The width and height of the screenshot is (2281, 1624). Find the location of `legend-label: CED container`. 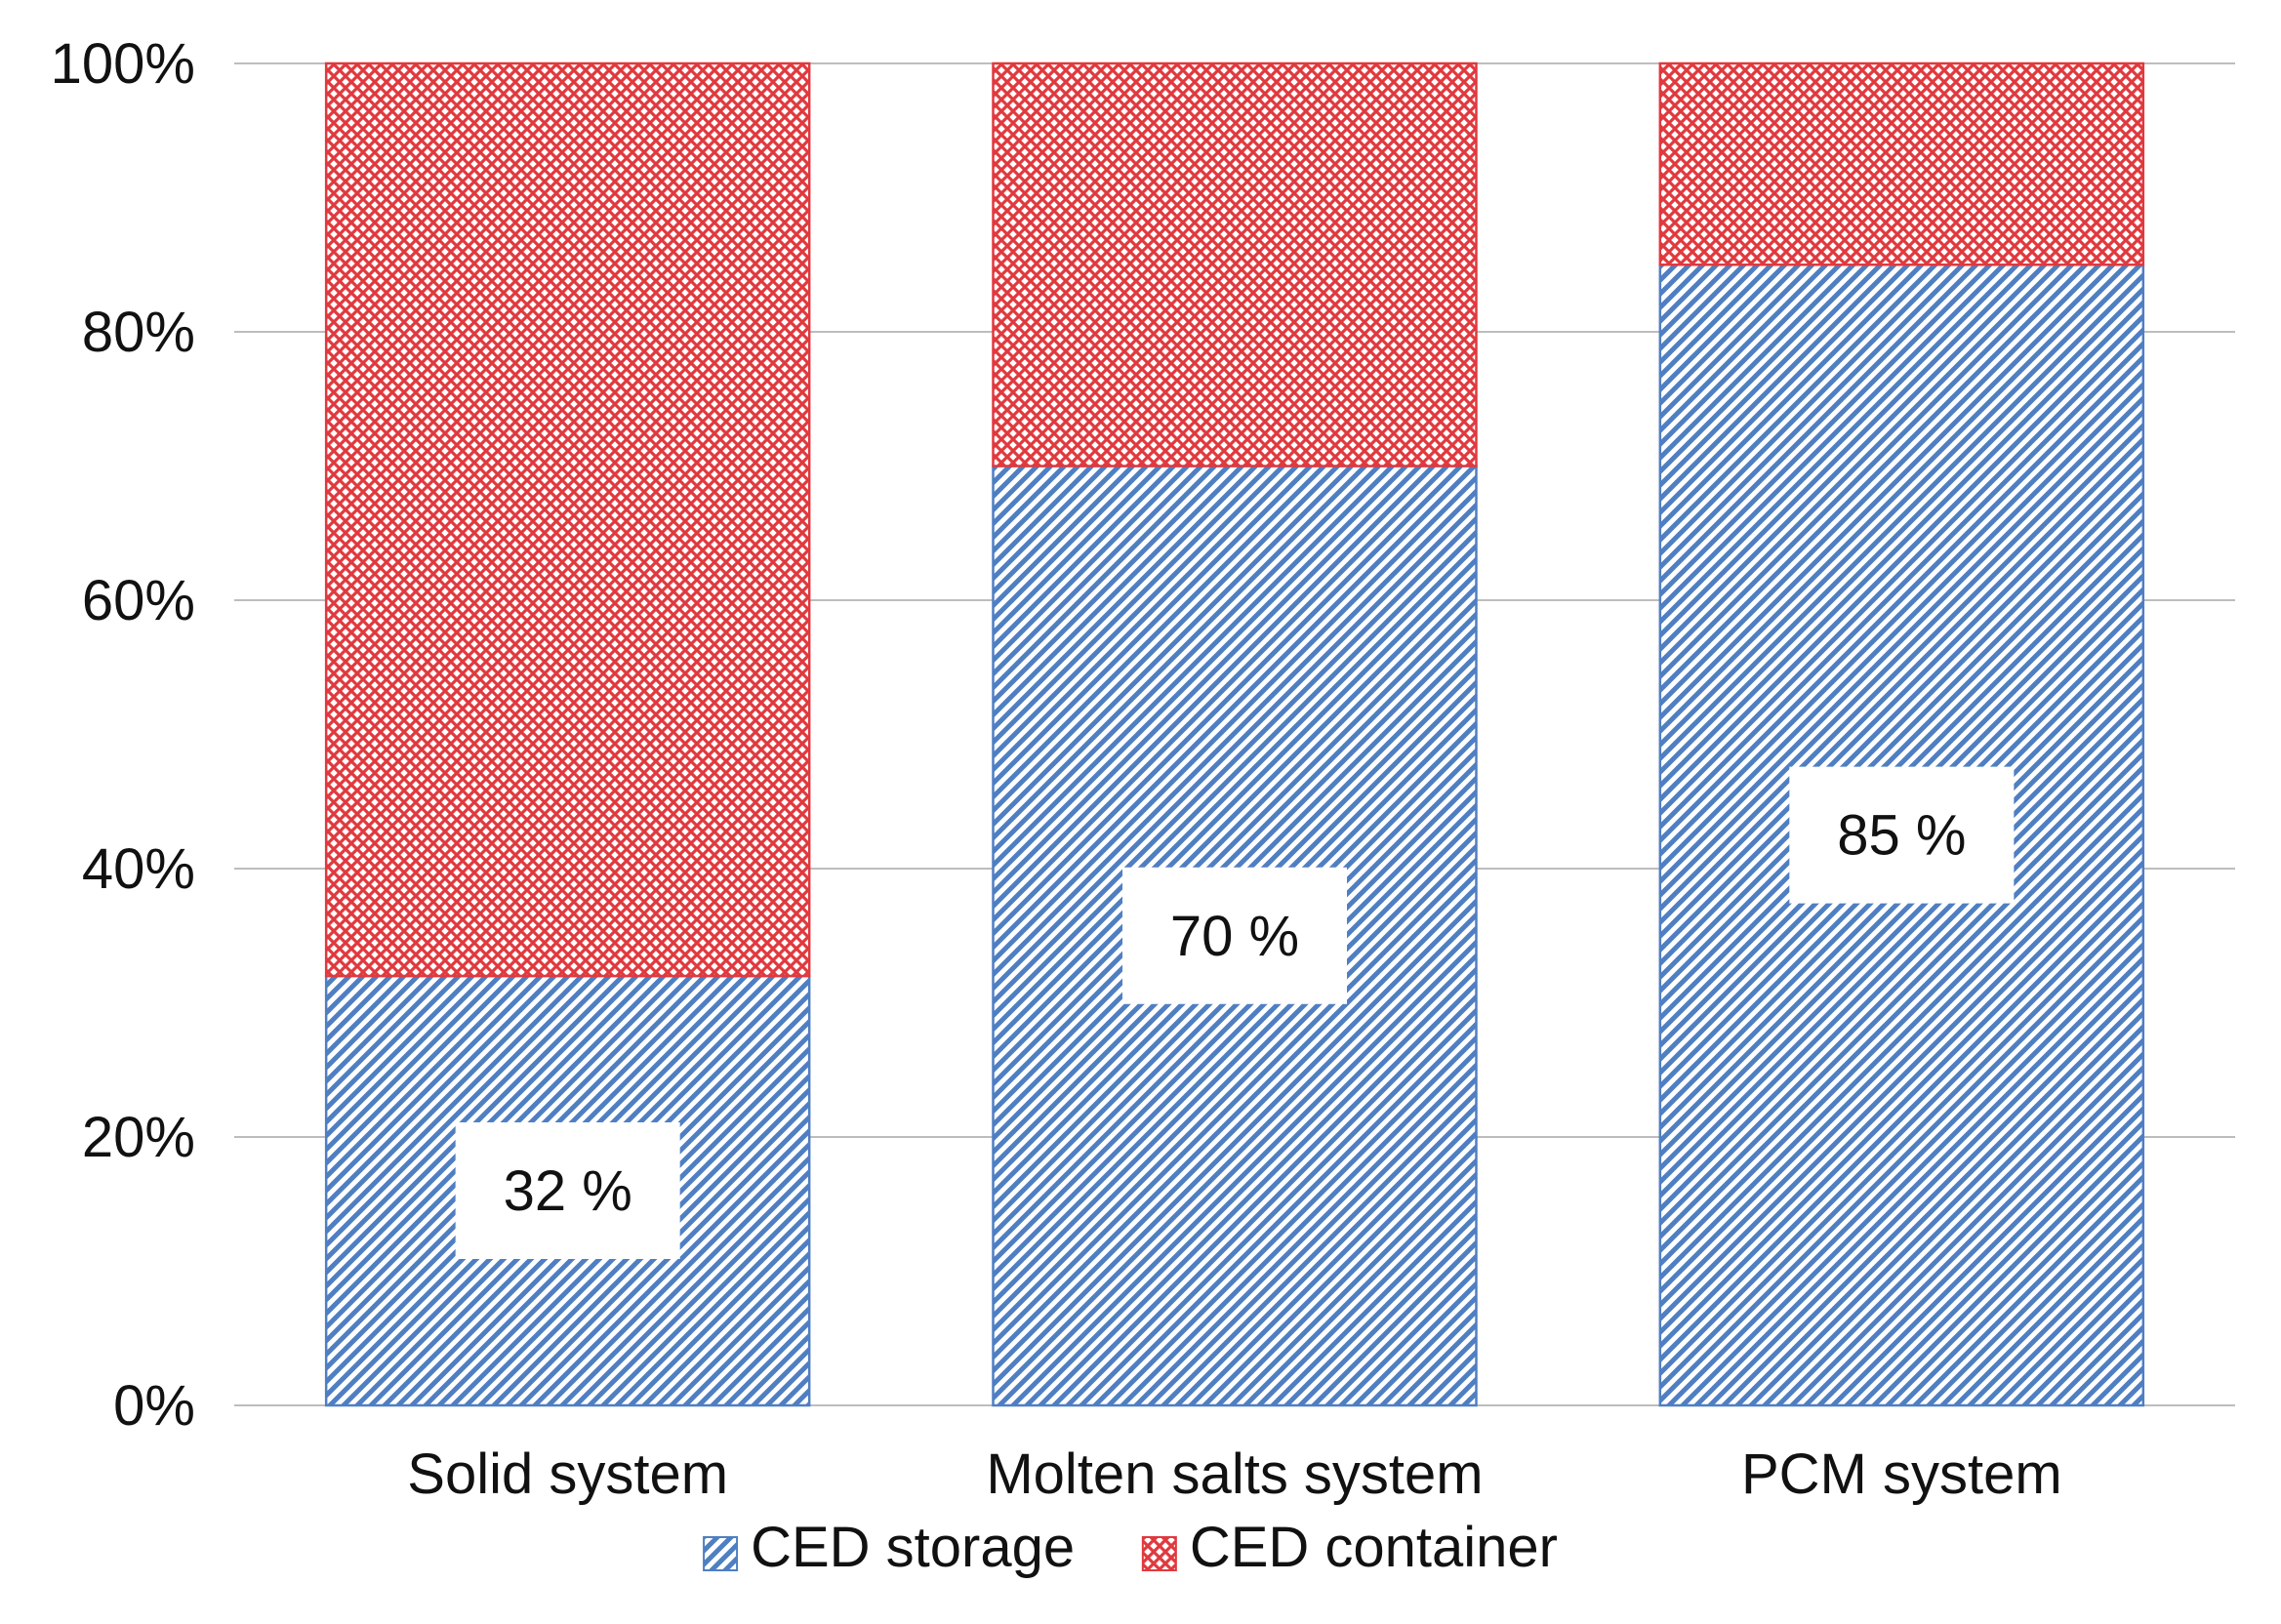

legend-label: CED container is located at coordinates (1374, 1548).